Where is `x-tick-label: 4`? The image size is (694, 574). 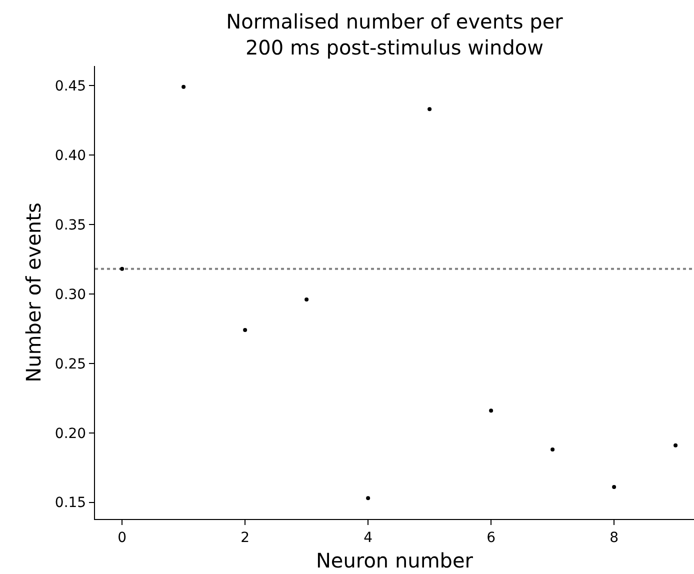
x-tick-label: 4 is located at coordinates (368, 538).